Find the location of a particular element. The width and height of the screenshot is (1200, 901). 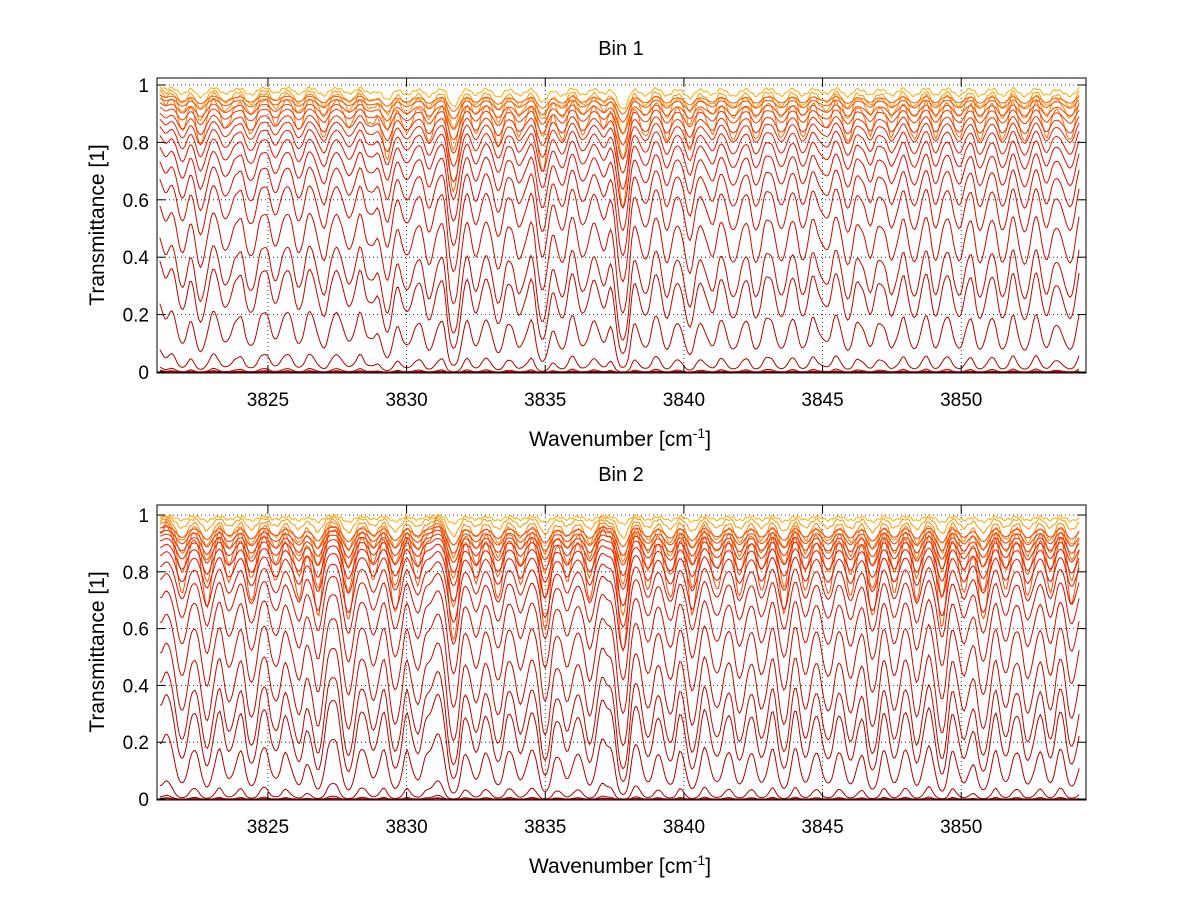

panel-2-xlabel: Wavenumber [cm-1] is located at coordinates (620, 865).